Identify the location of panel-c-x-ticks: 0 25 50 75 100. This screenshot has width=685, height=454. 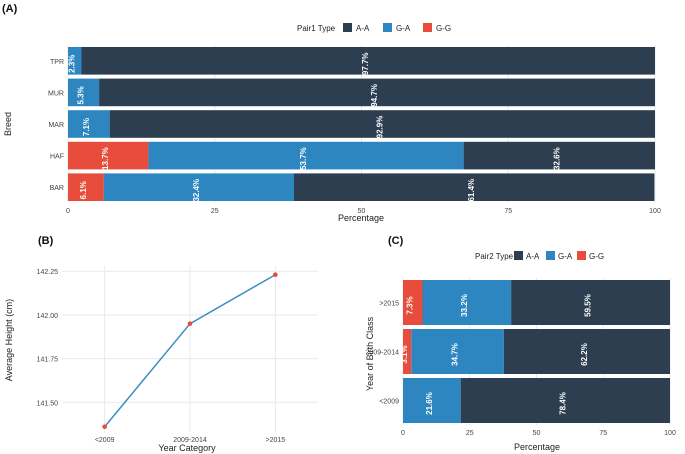
(538, 433).